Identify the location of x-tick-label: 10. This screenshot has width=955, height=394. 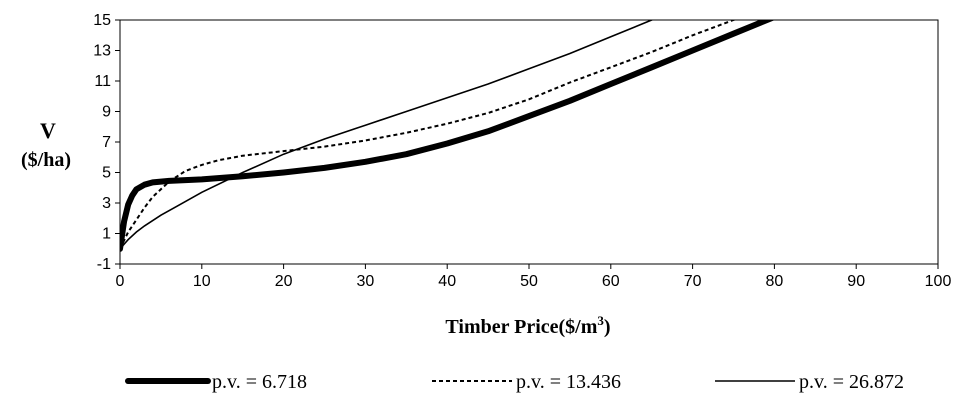
(202, 281).